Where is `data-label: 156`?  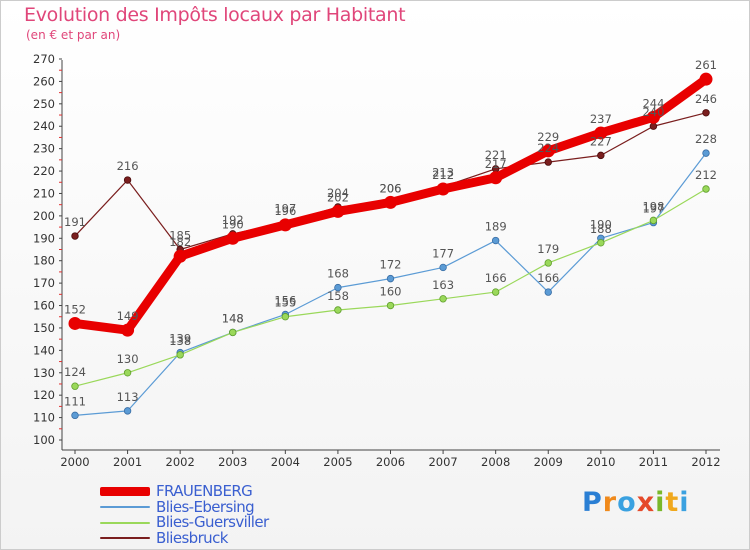 data-label: 156 is located at coordinates (285, 300).